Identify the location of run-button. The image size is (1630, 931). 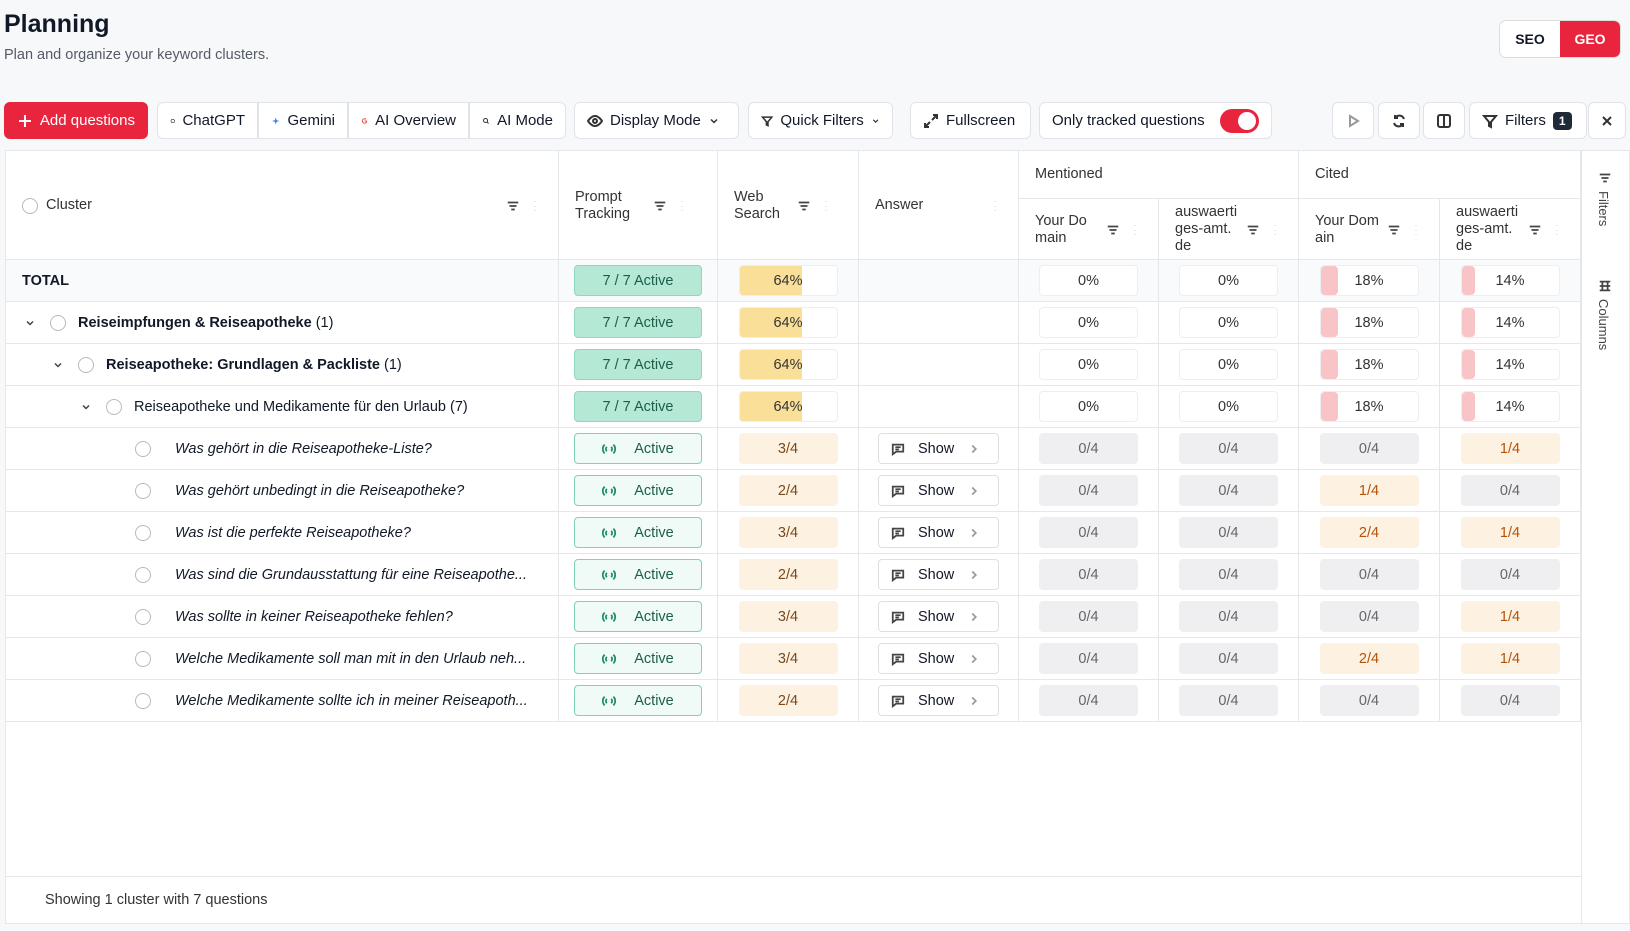
(1353, 120).